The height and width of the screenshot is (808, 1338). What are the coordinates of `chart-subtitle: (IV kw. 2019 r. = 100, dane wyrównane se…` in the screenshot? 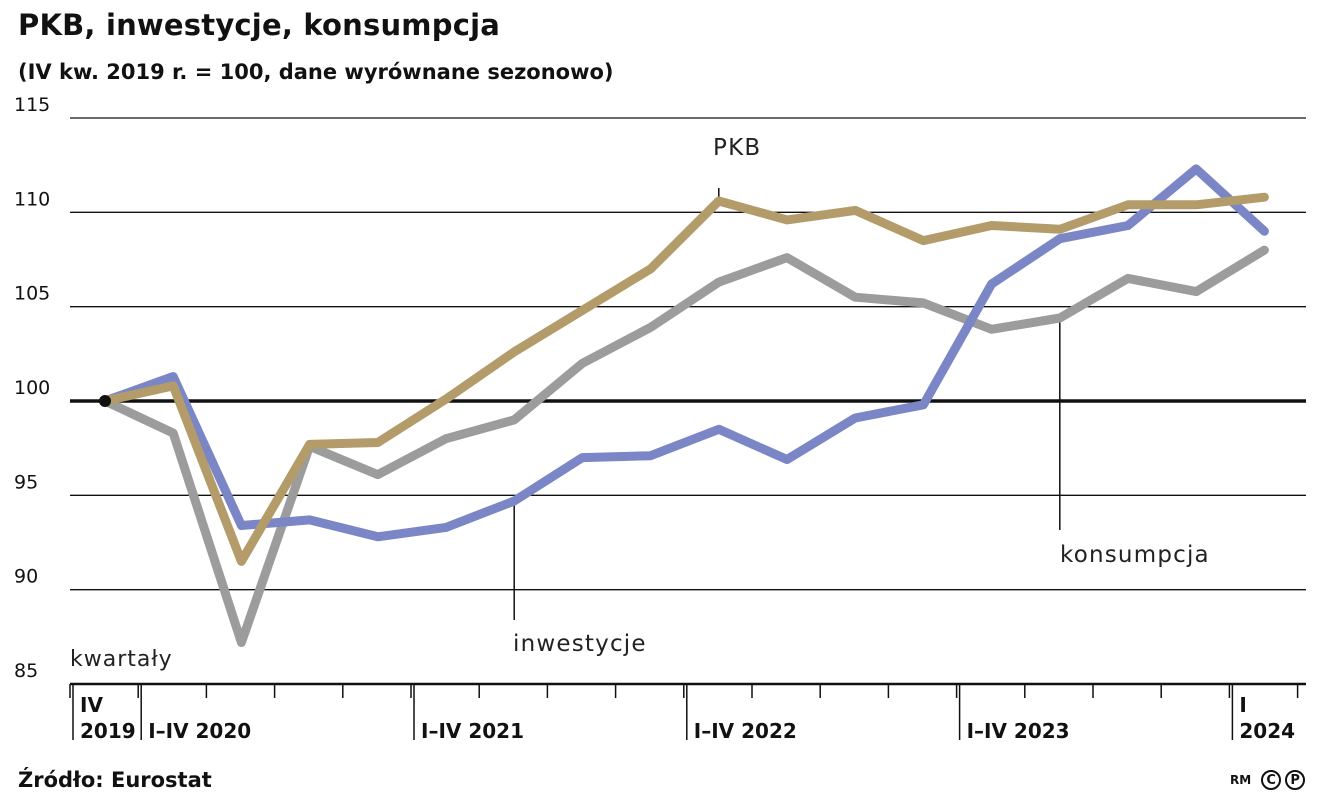 It's located at (316, 72).